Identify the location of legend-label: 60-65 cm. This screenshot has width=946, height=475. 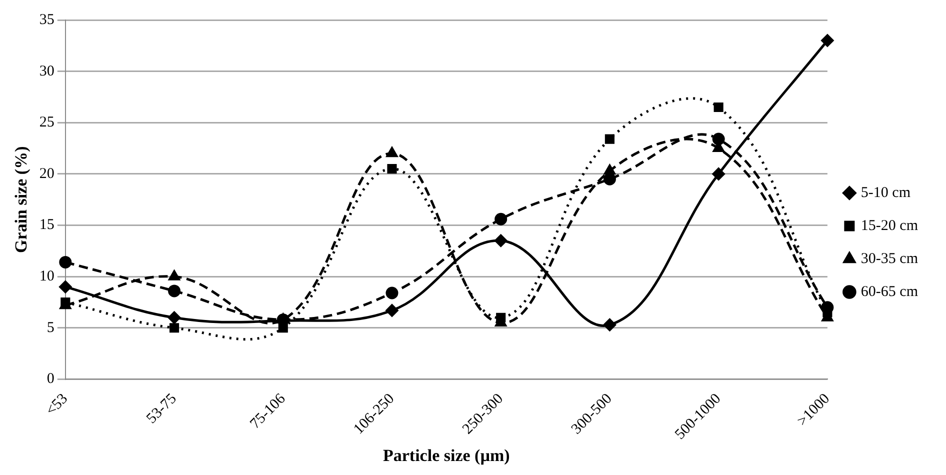
(889, 292).